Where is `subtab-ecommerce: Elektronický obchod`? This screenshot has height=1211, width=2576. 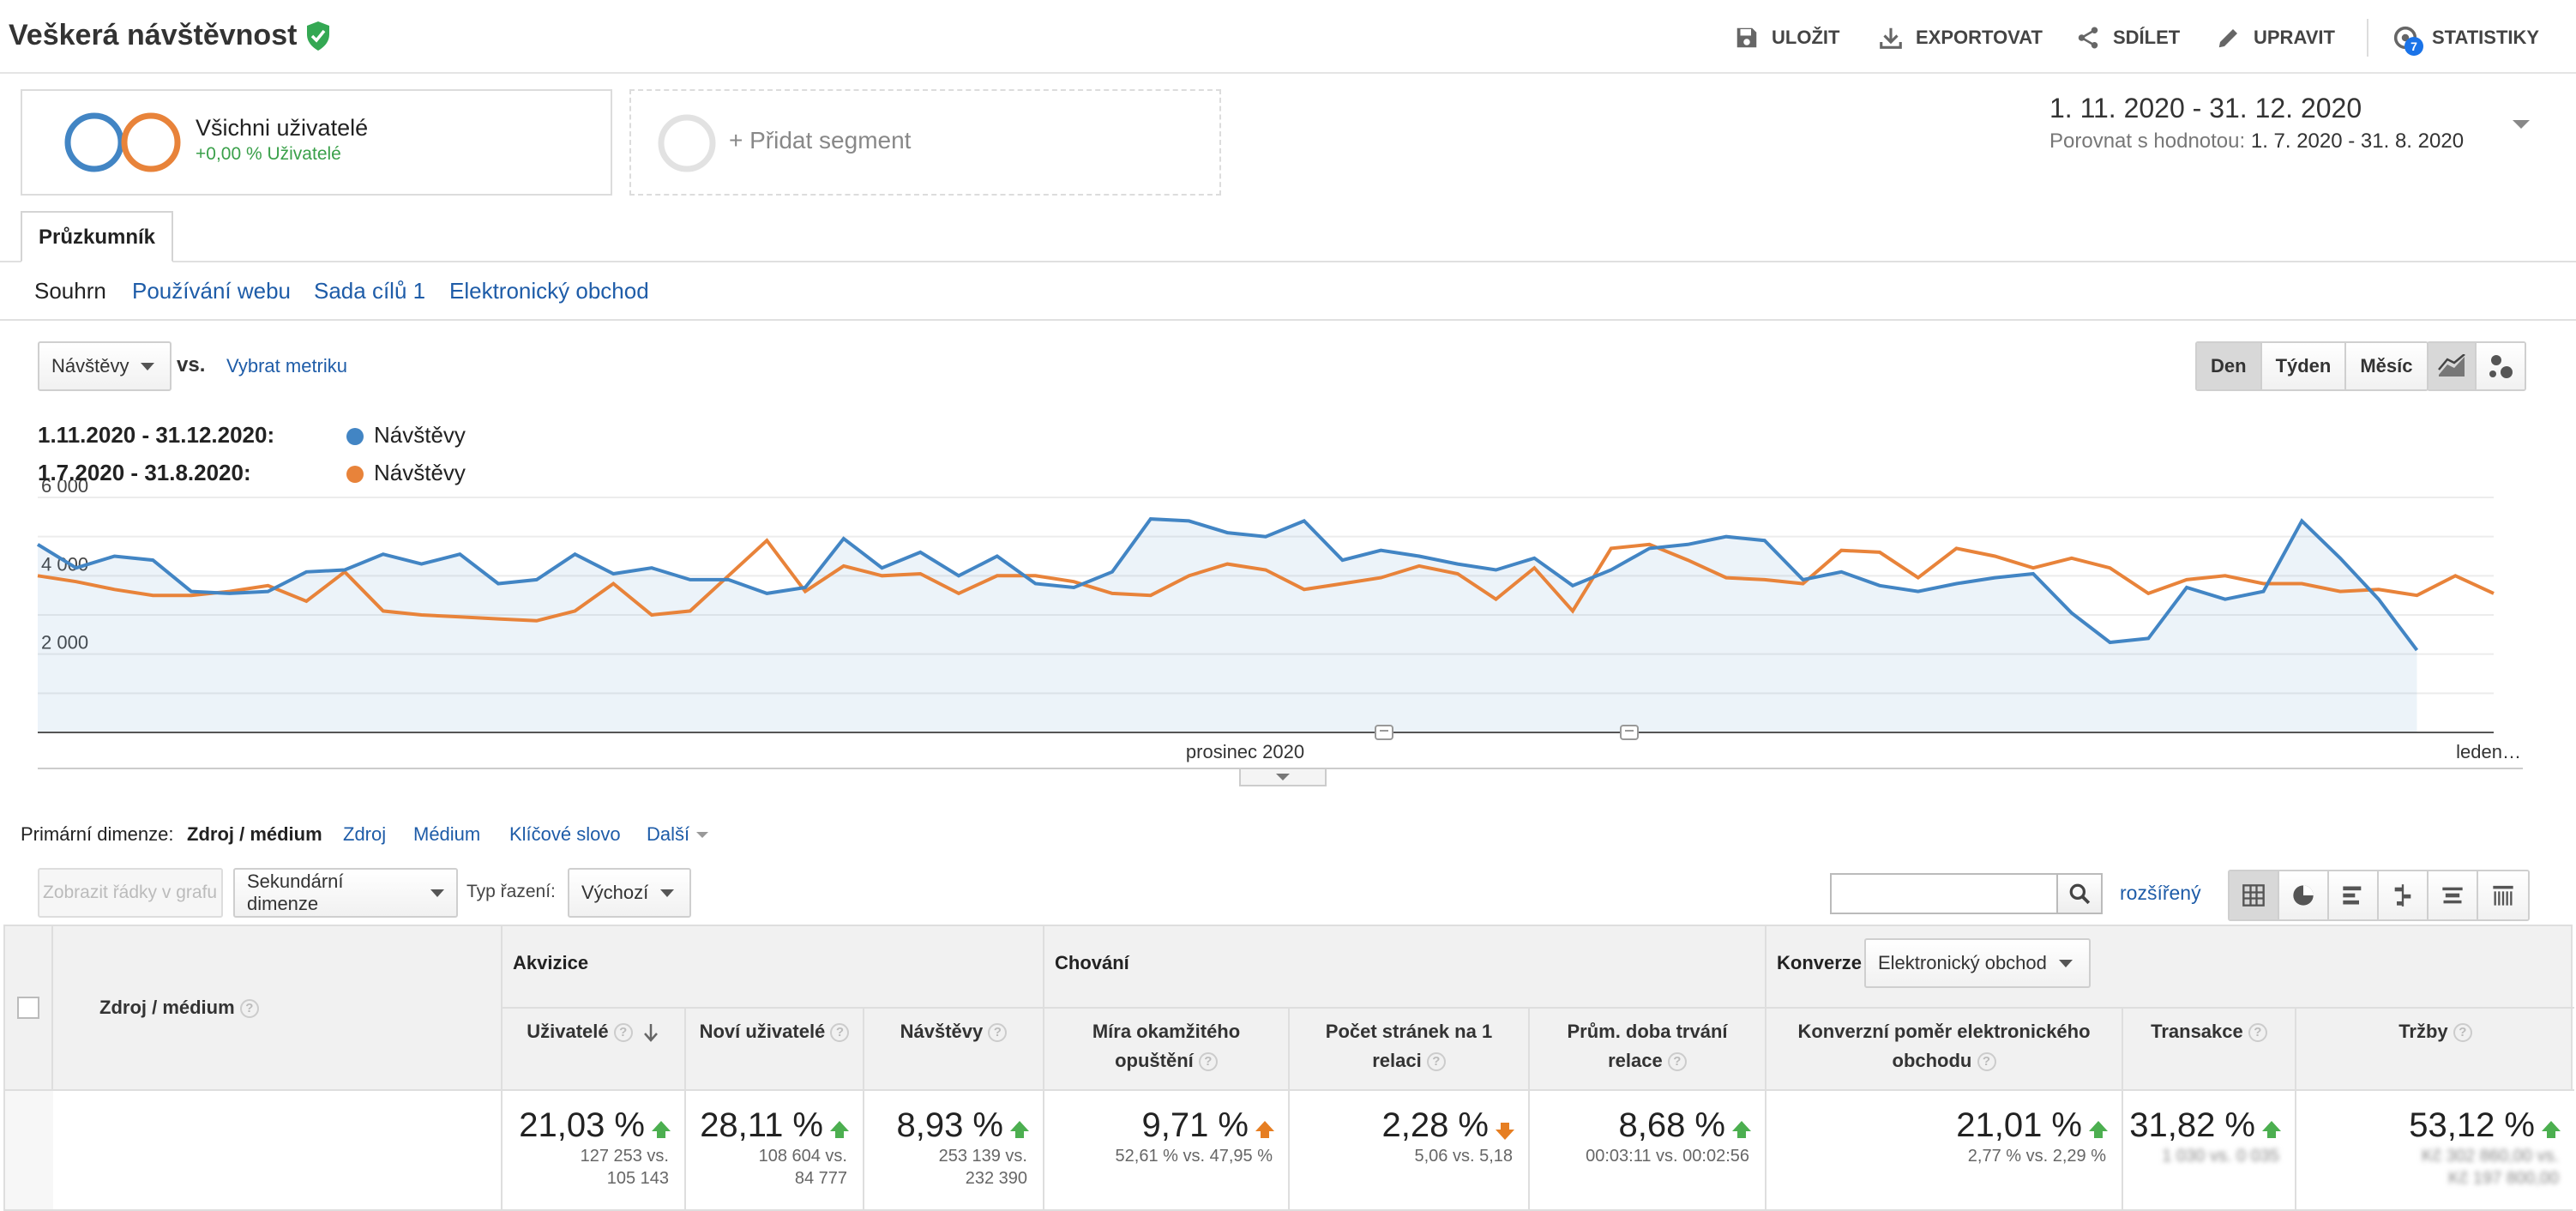 subtab-ecommerce: Elektronický obchod is located at coordinates (549, 291).